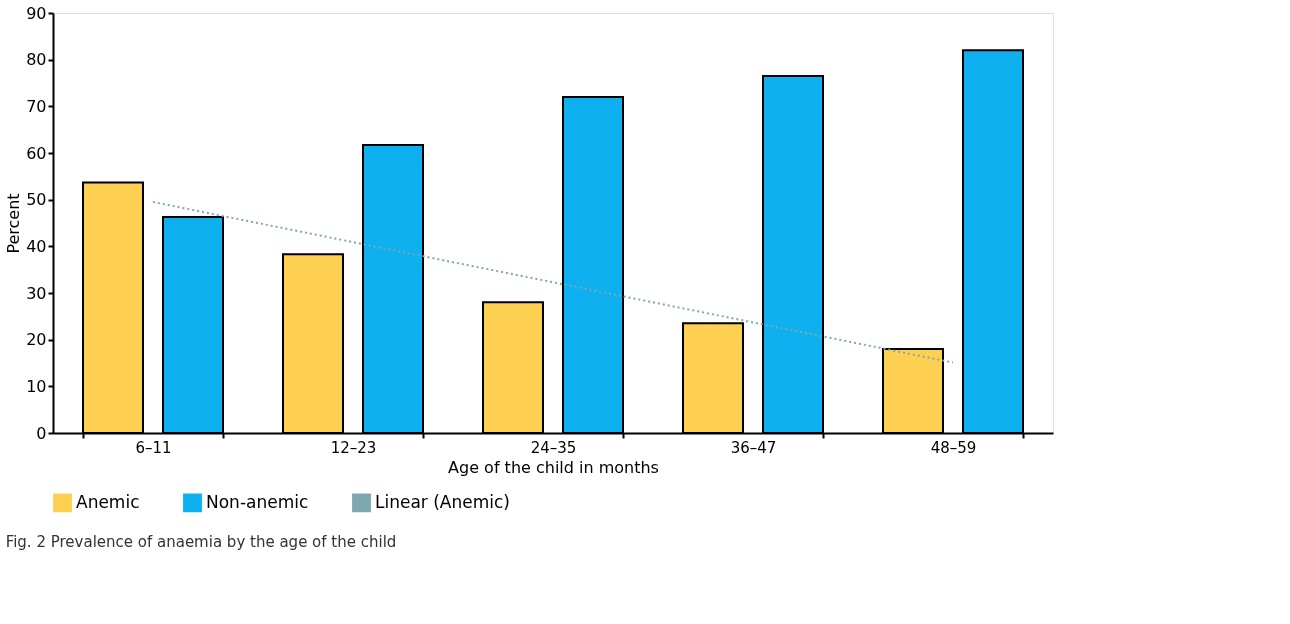 Image resolution: width=1290 pixels, height=624 pixels. I want to click on legend-label: Anemic, so click(108, 501).